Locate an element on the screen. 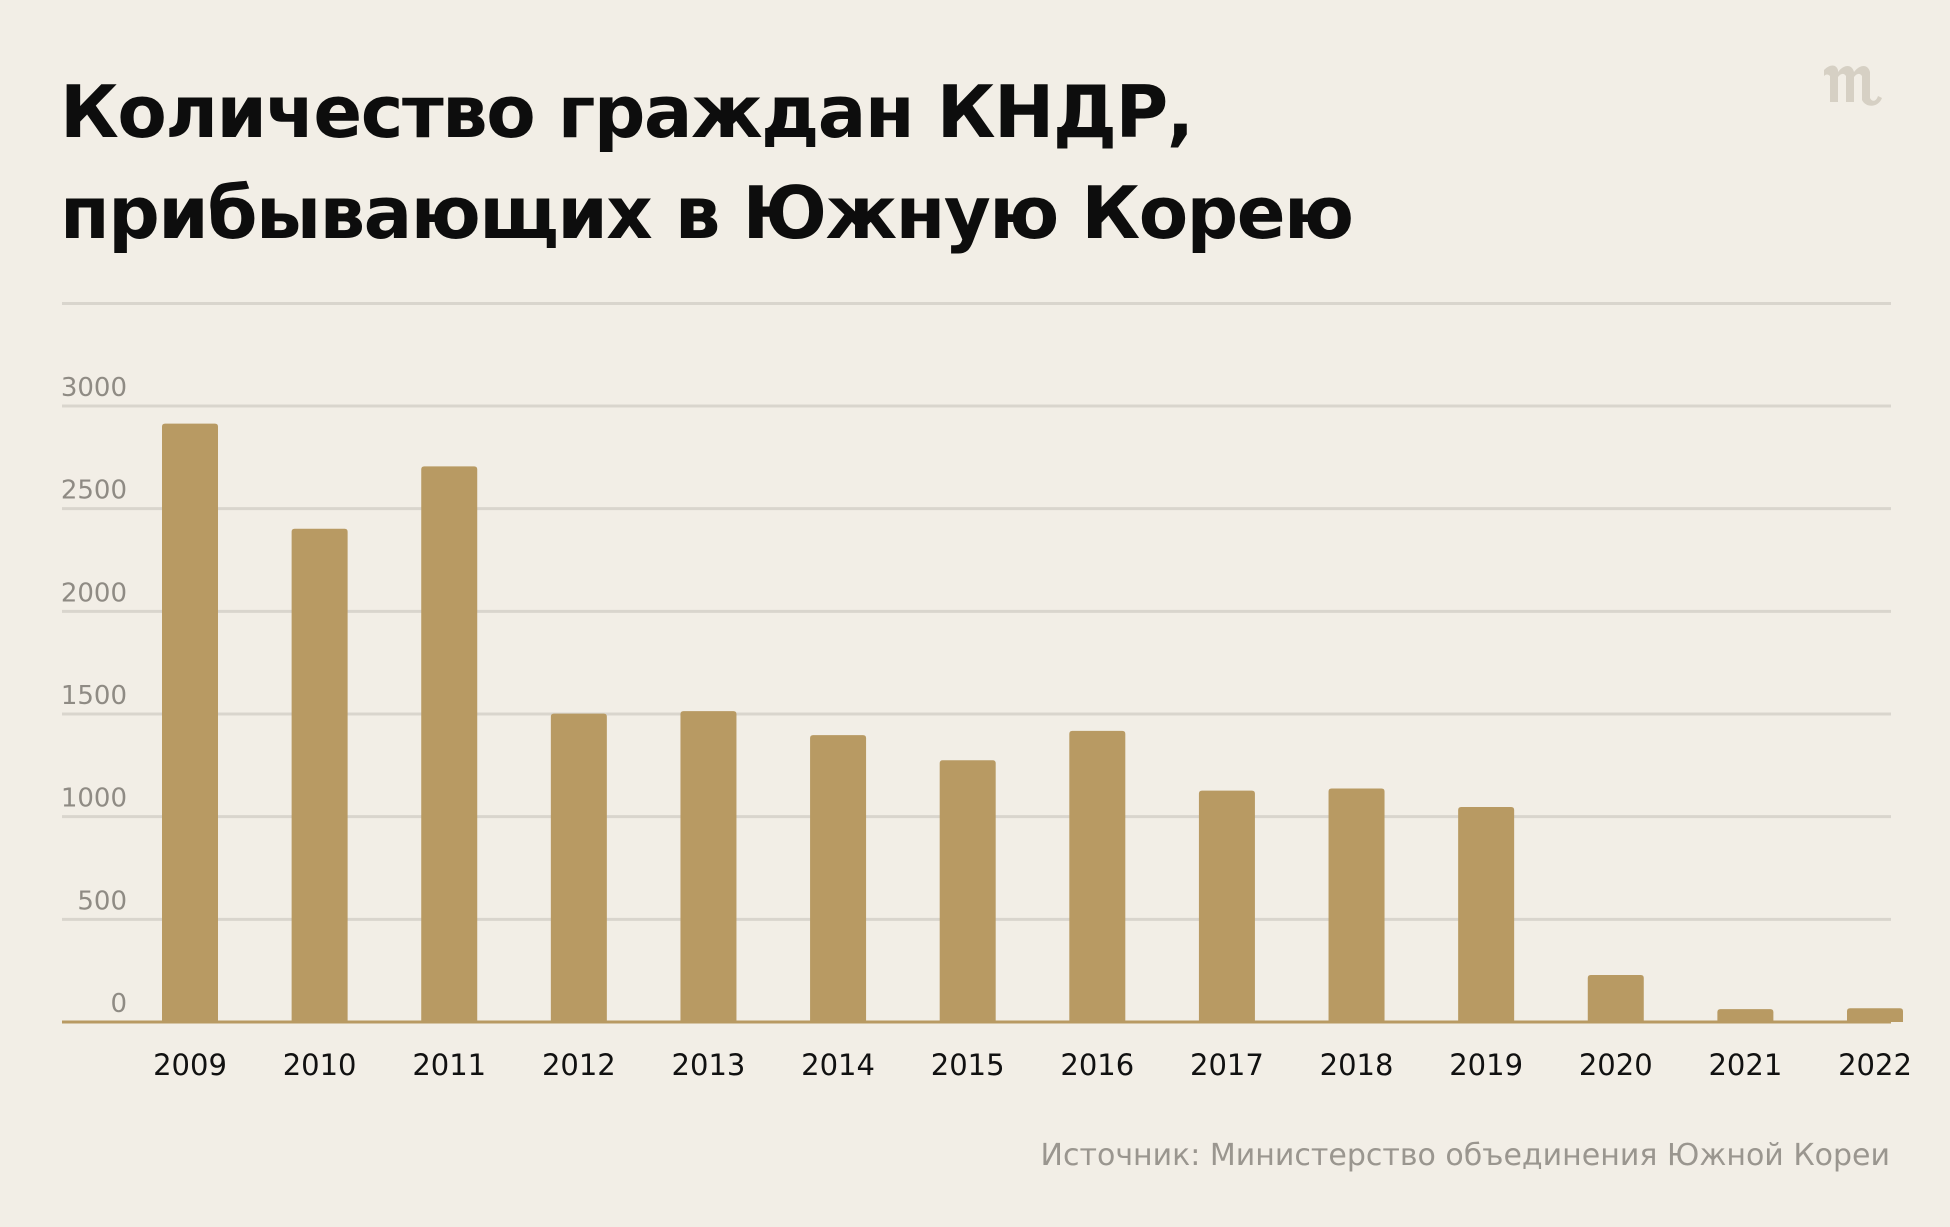 Image resolution: width=1950 pixels, height=1227 pixels. x-tick-label: 2015 is located at coordinates (968, 1065).